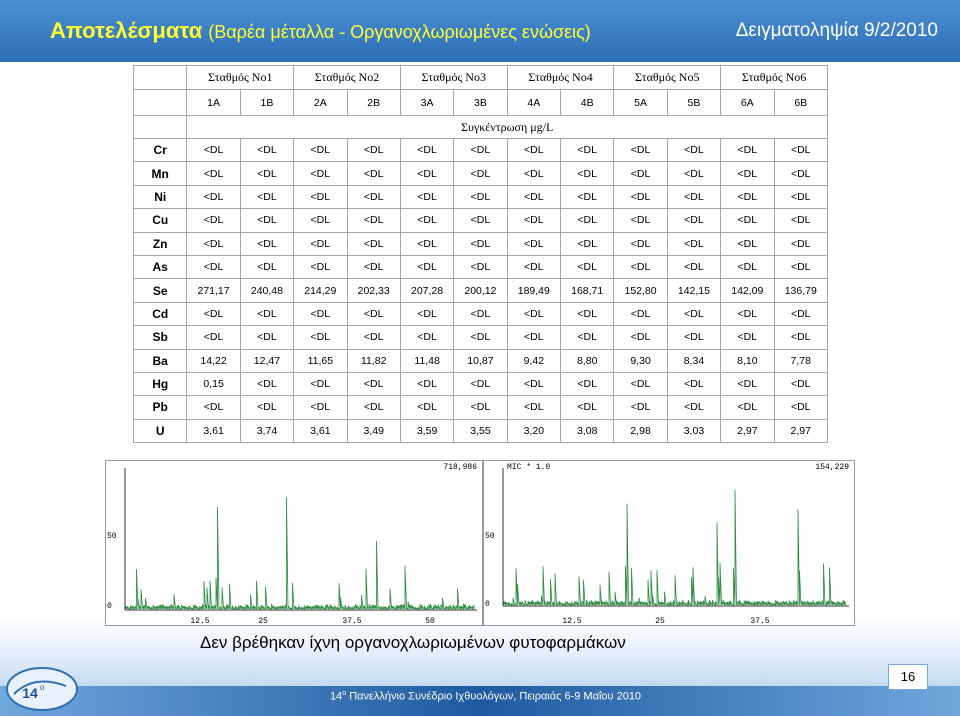 This screenshot has height=716, width=960. Describe the element at coordinates (160, 290) in the screenshot. I see `element-name: Se` at that location.